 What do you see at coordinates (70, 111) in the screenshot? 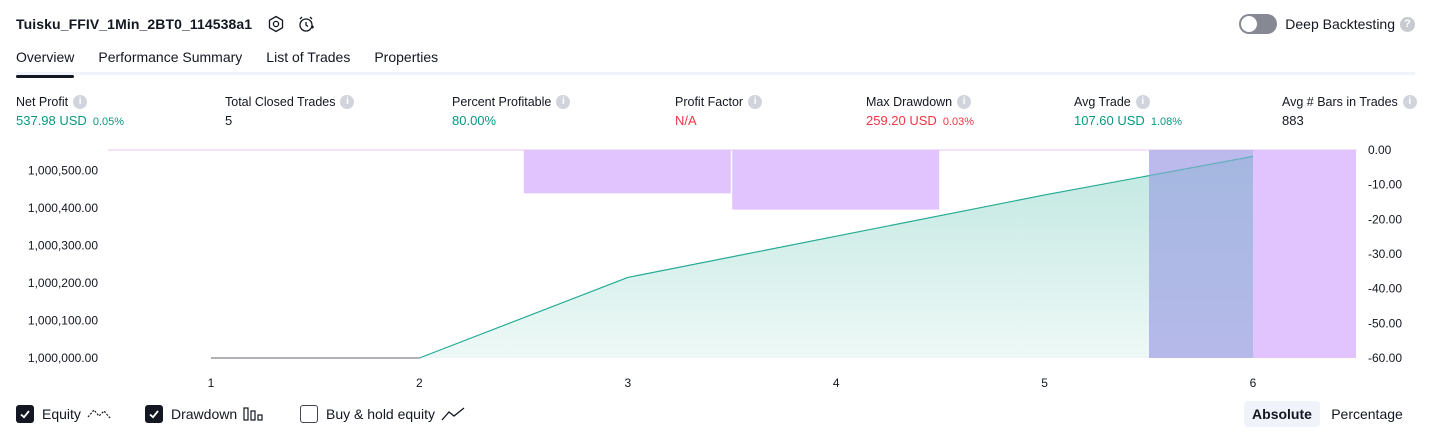
I see `metric-net-profit: Net Profit i 537.98 USD 0.05%` at bounding box center [70, 111].